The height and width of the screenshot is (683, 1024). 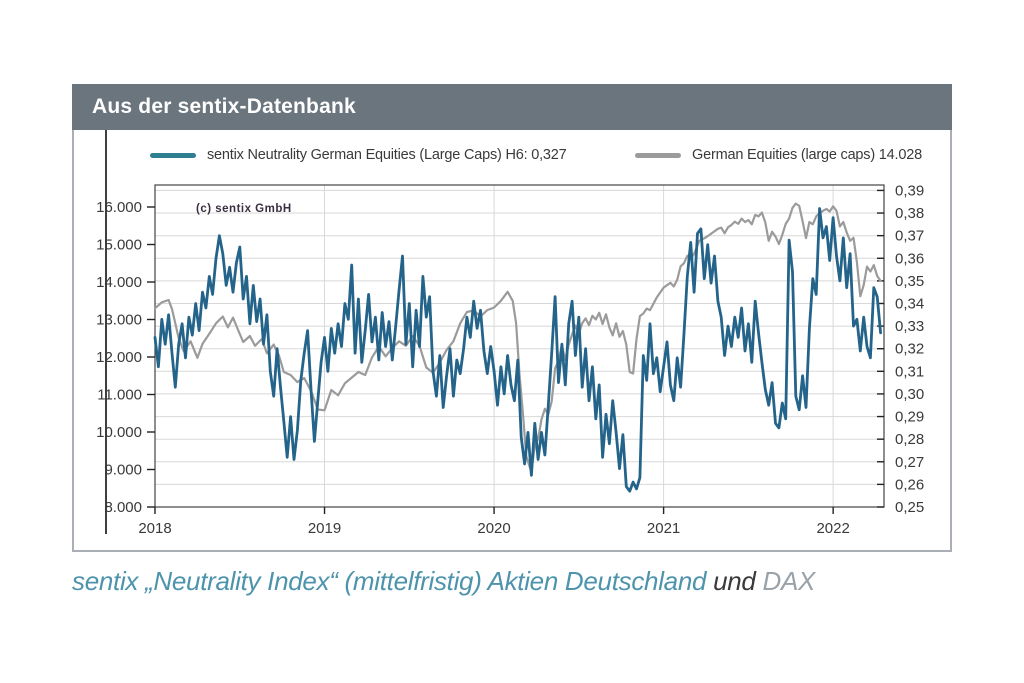 What do you see at coordinates (119, 357) in the screenshot?
I see `left-axis-tick-label: 12.000` at bounding box center [119, 357].